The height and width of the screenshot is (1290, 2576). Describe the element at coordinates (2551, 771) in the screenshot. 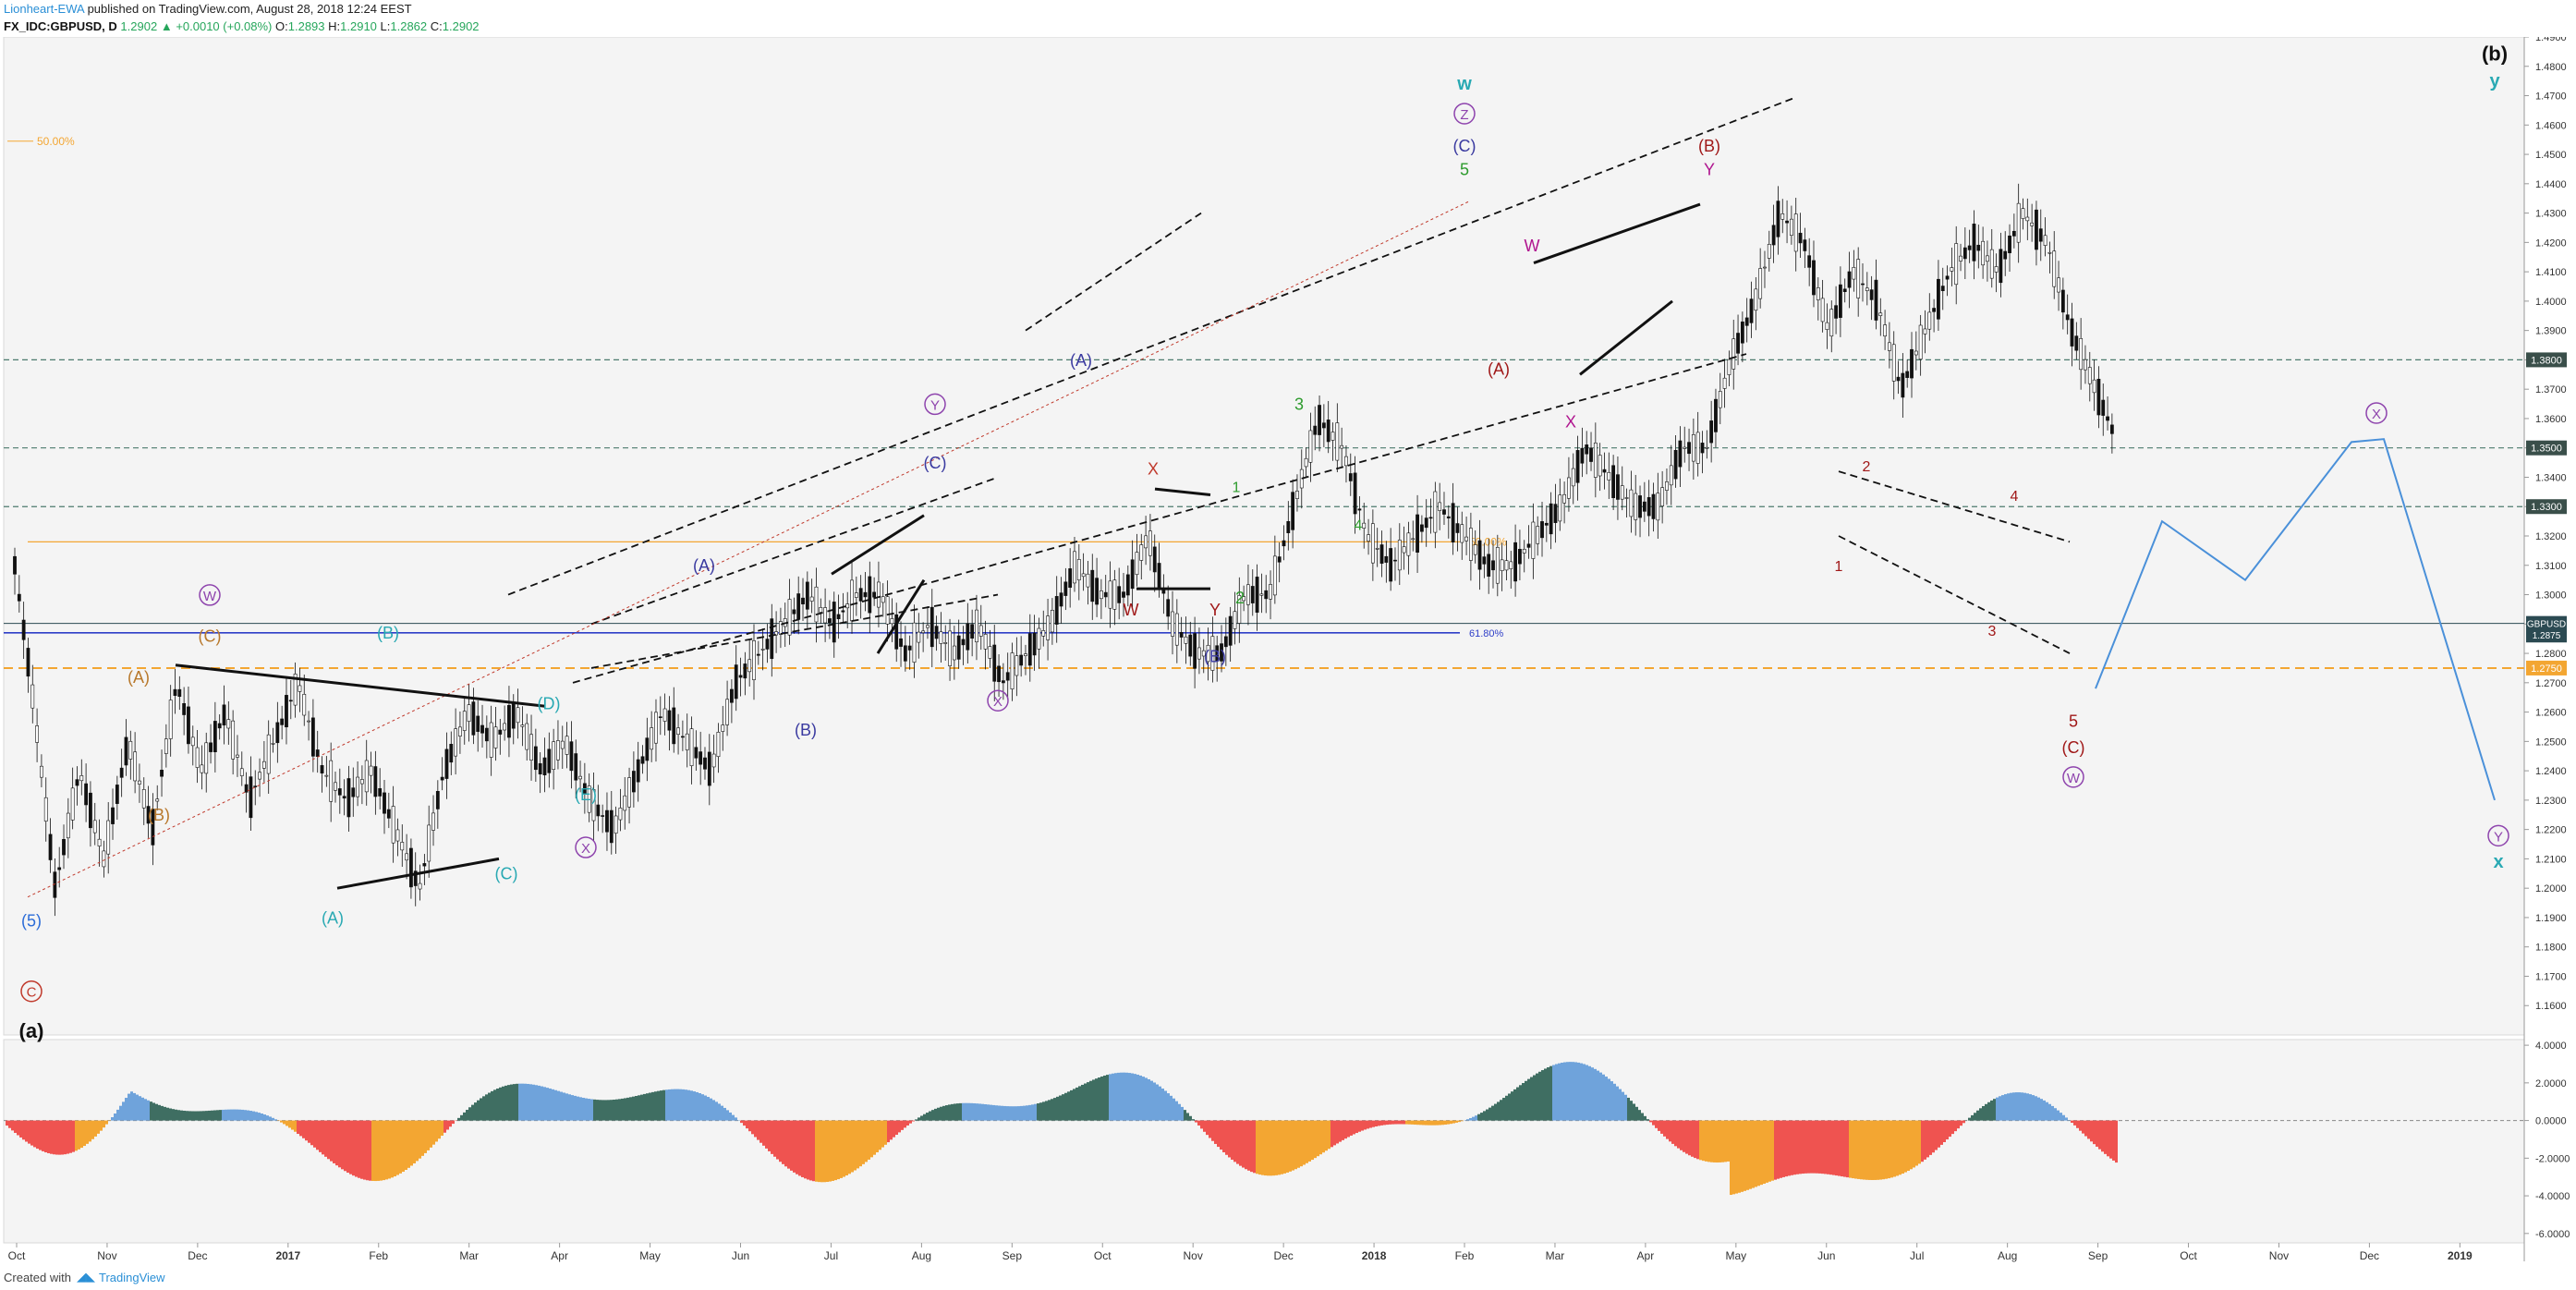

I see `y-tick-label: 1.2400` at that location.